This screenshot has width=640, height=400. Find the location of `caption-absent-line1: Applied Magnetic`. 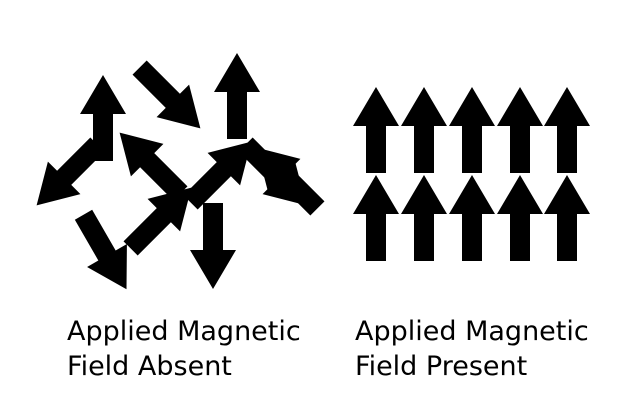

caption-absent-line1: Applied Magnetic is located at coordinates (184, 331).